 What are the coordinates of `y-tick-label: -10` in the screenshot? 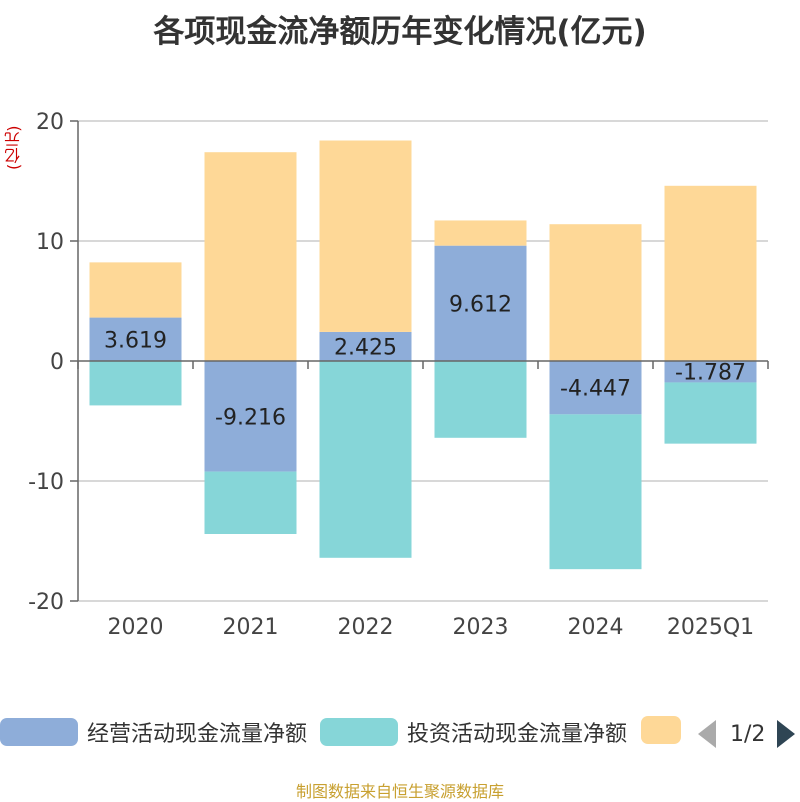 It's located at (46, 482).